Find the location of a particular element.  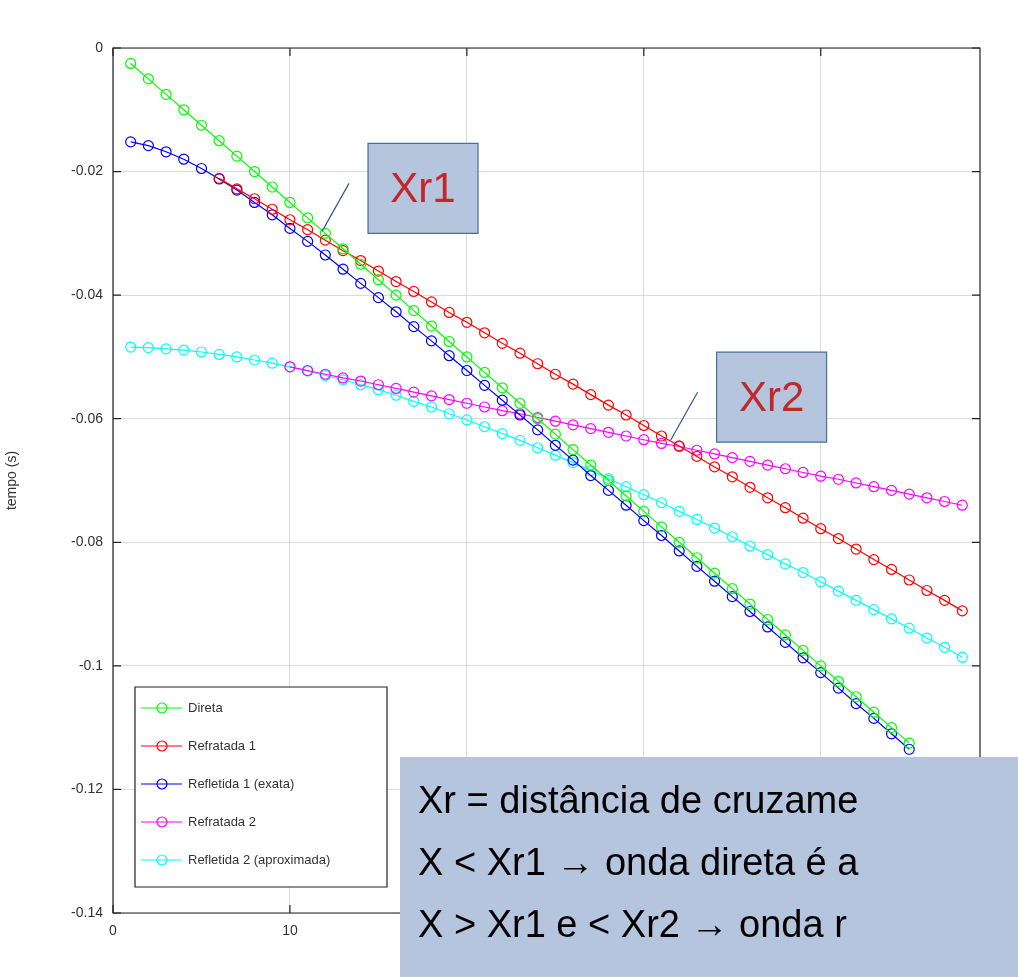

y-tick-label: -0.12 is located at coordinates (87, 788).